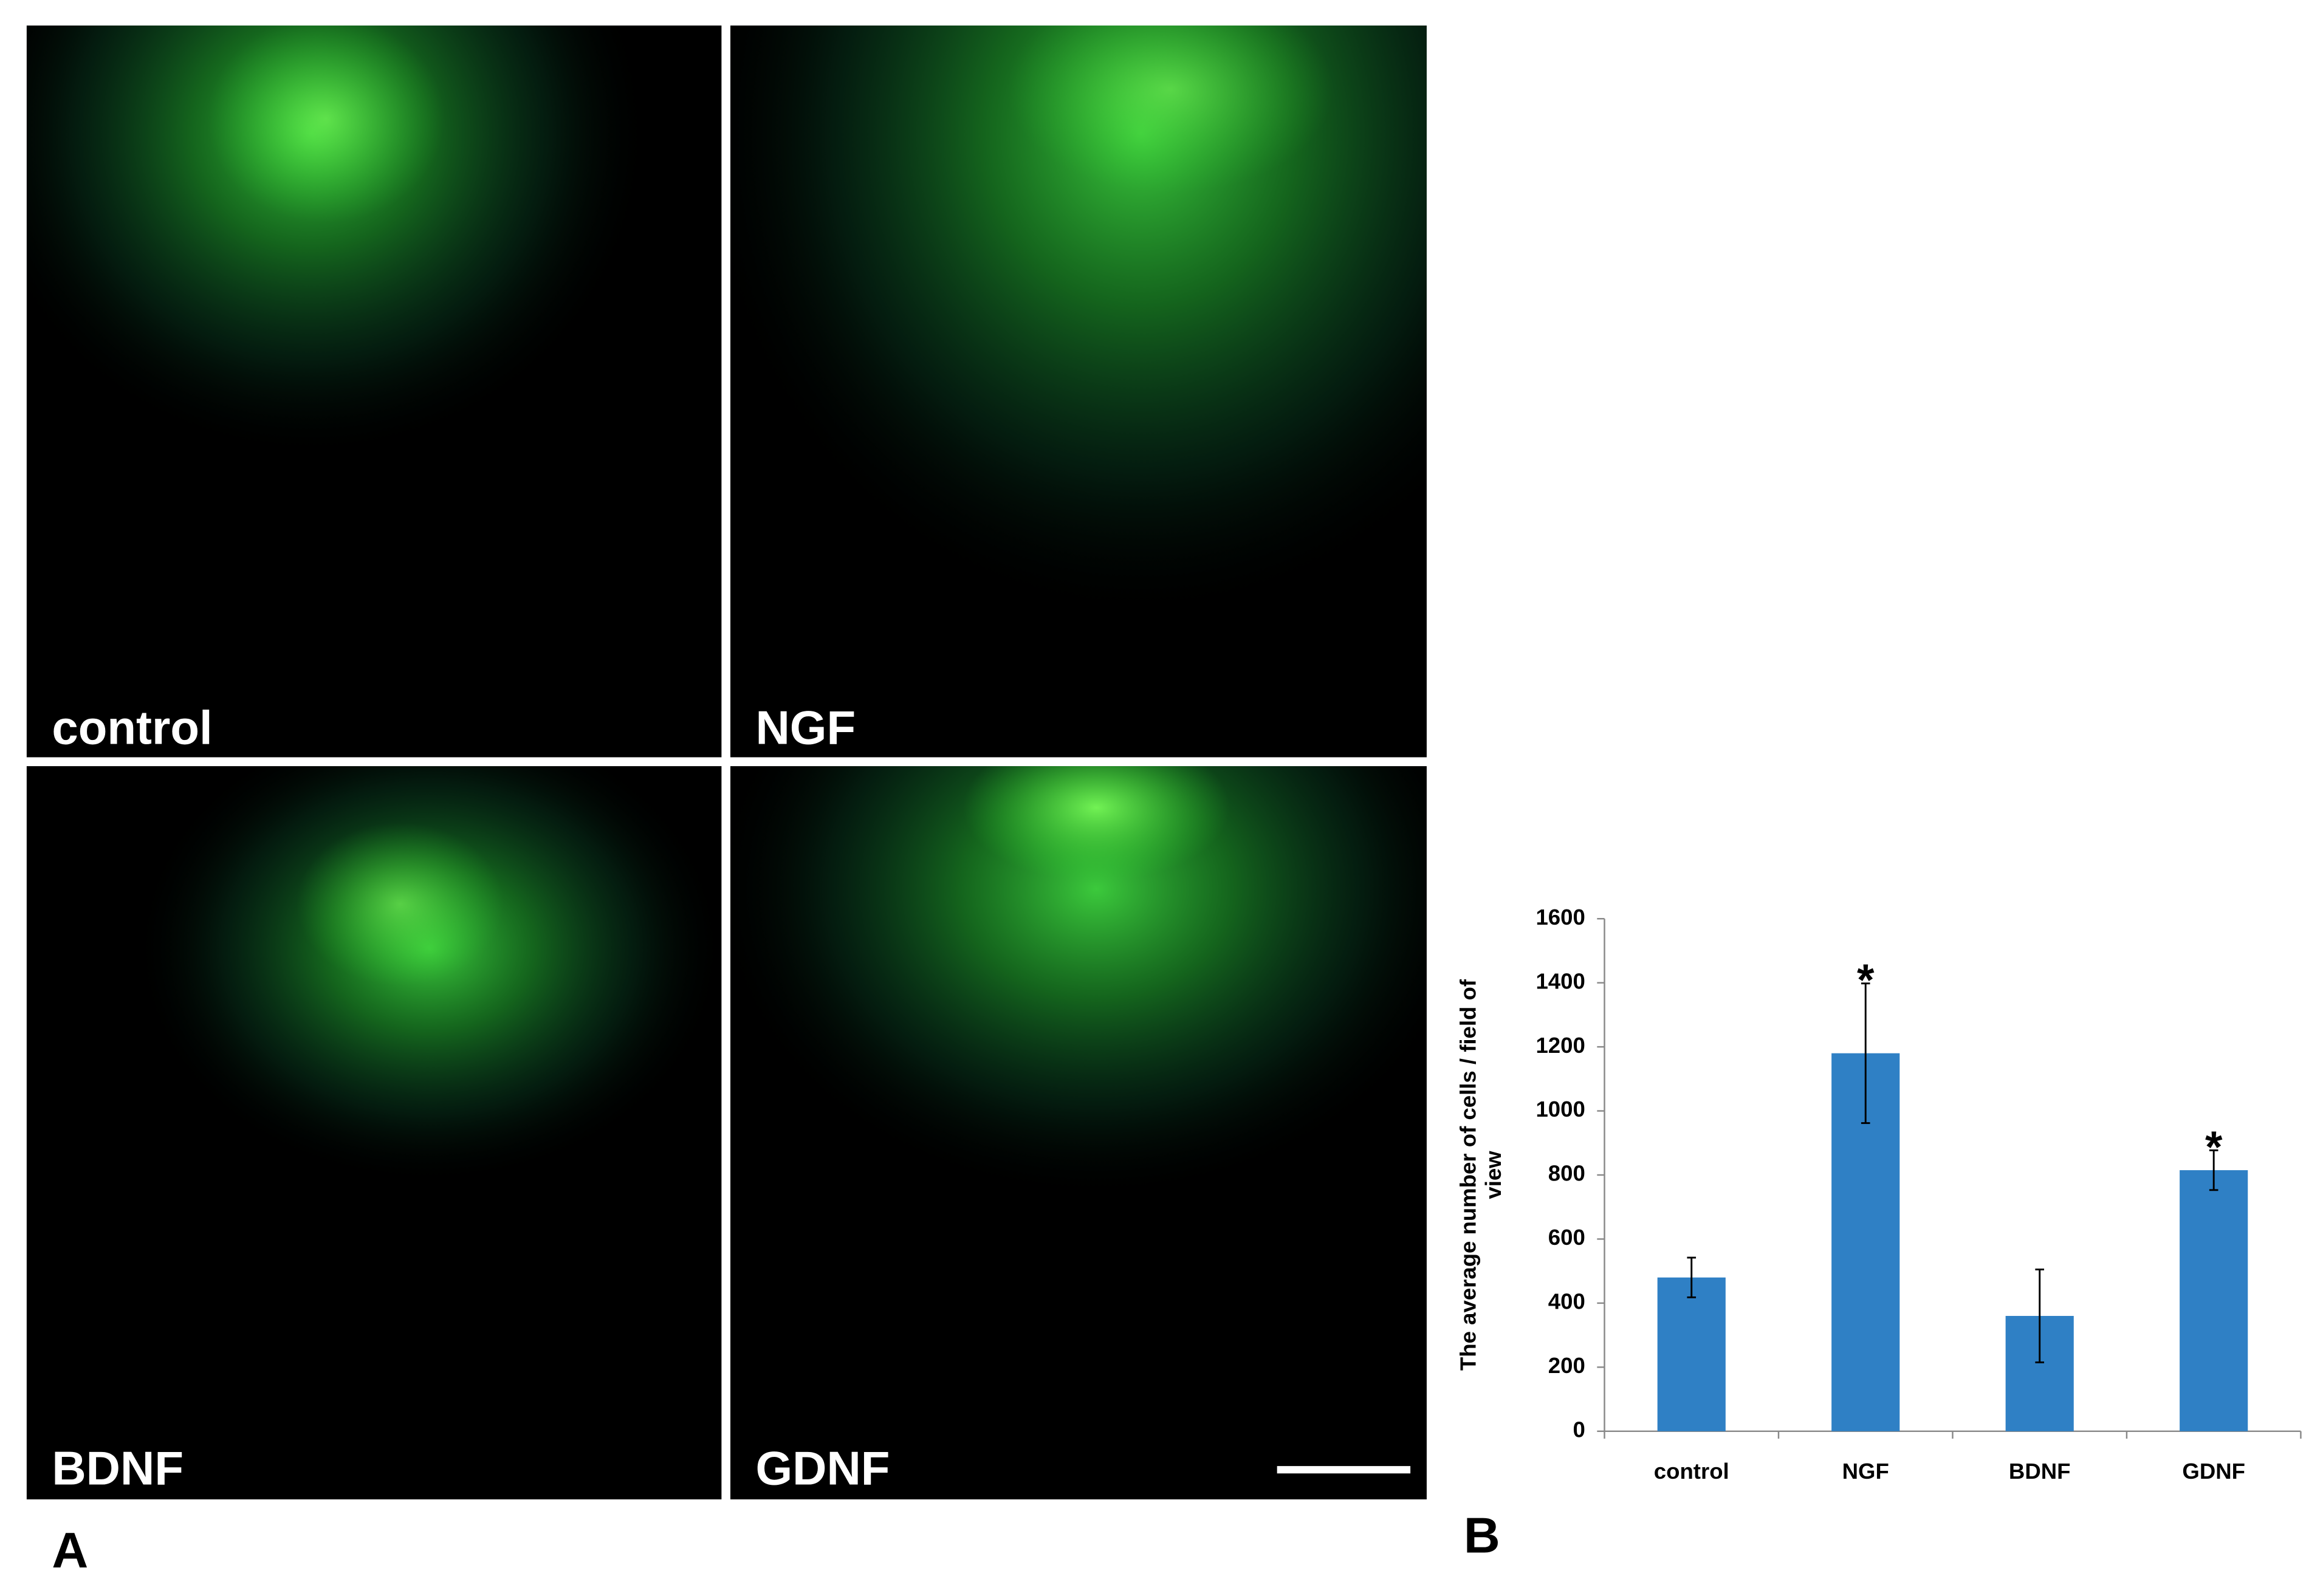 Image resolution: width=2323 pixels, height=1596 pixels. I want to click on figure-label: B, so click(1482, 1536).